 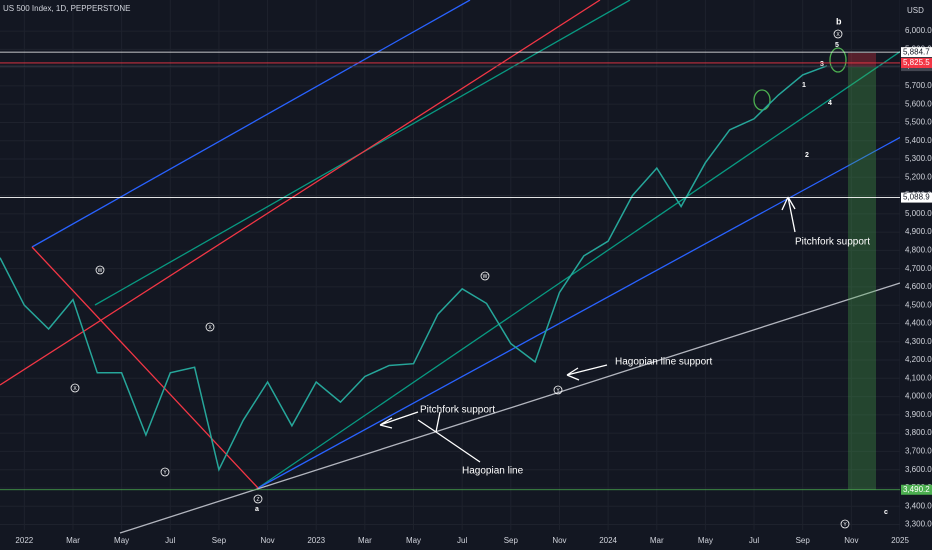 What do you see at coordinates (918, 231) in the screenshot?
I see `y-tick-label: 4,900.0` at bounding box center [918, 231].